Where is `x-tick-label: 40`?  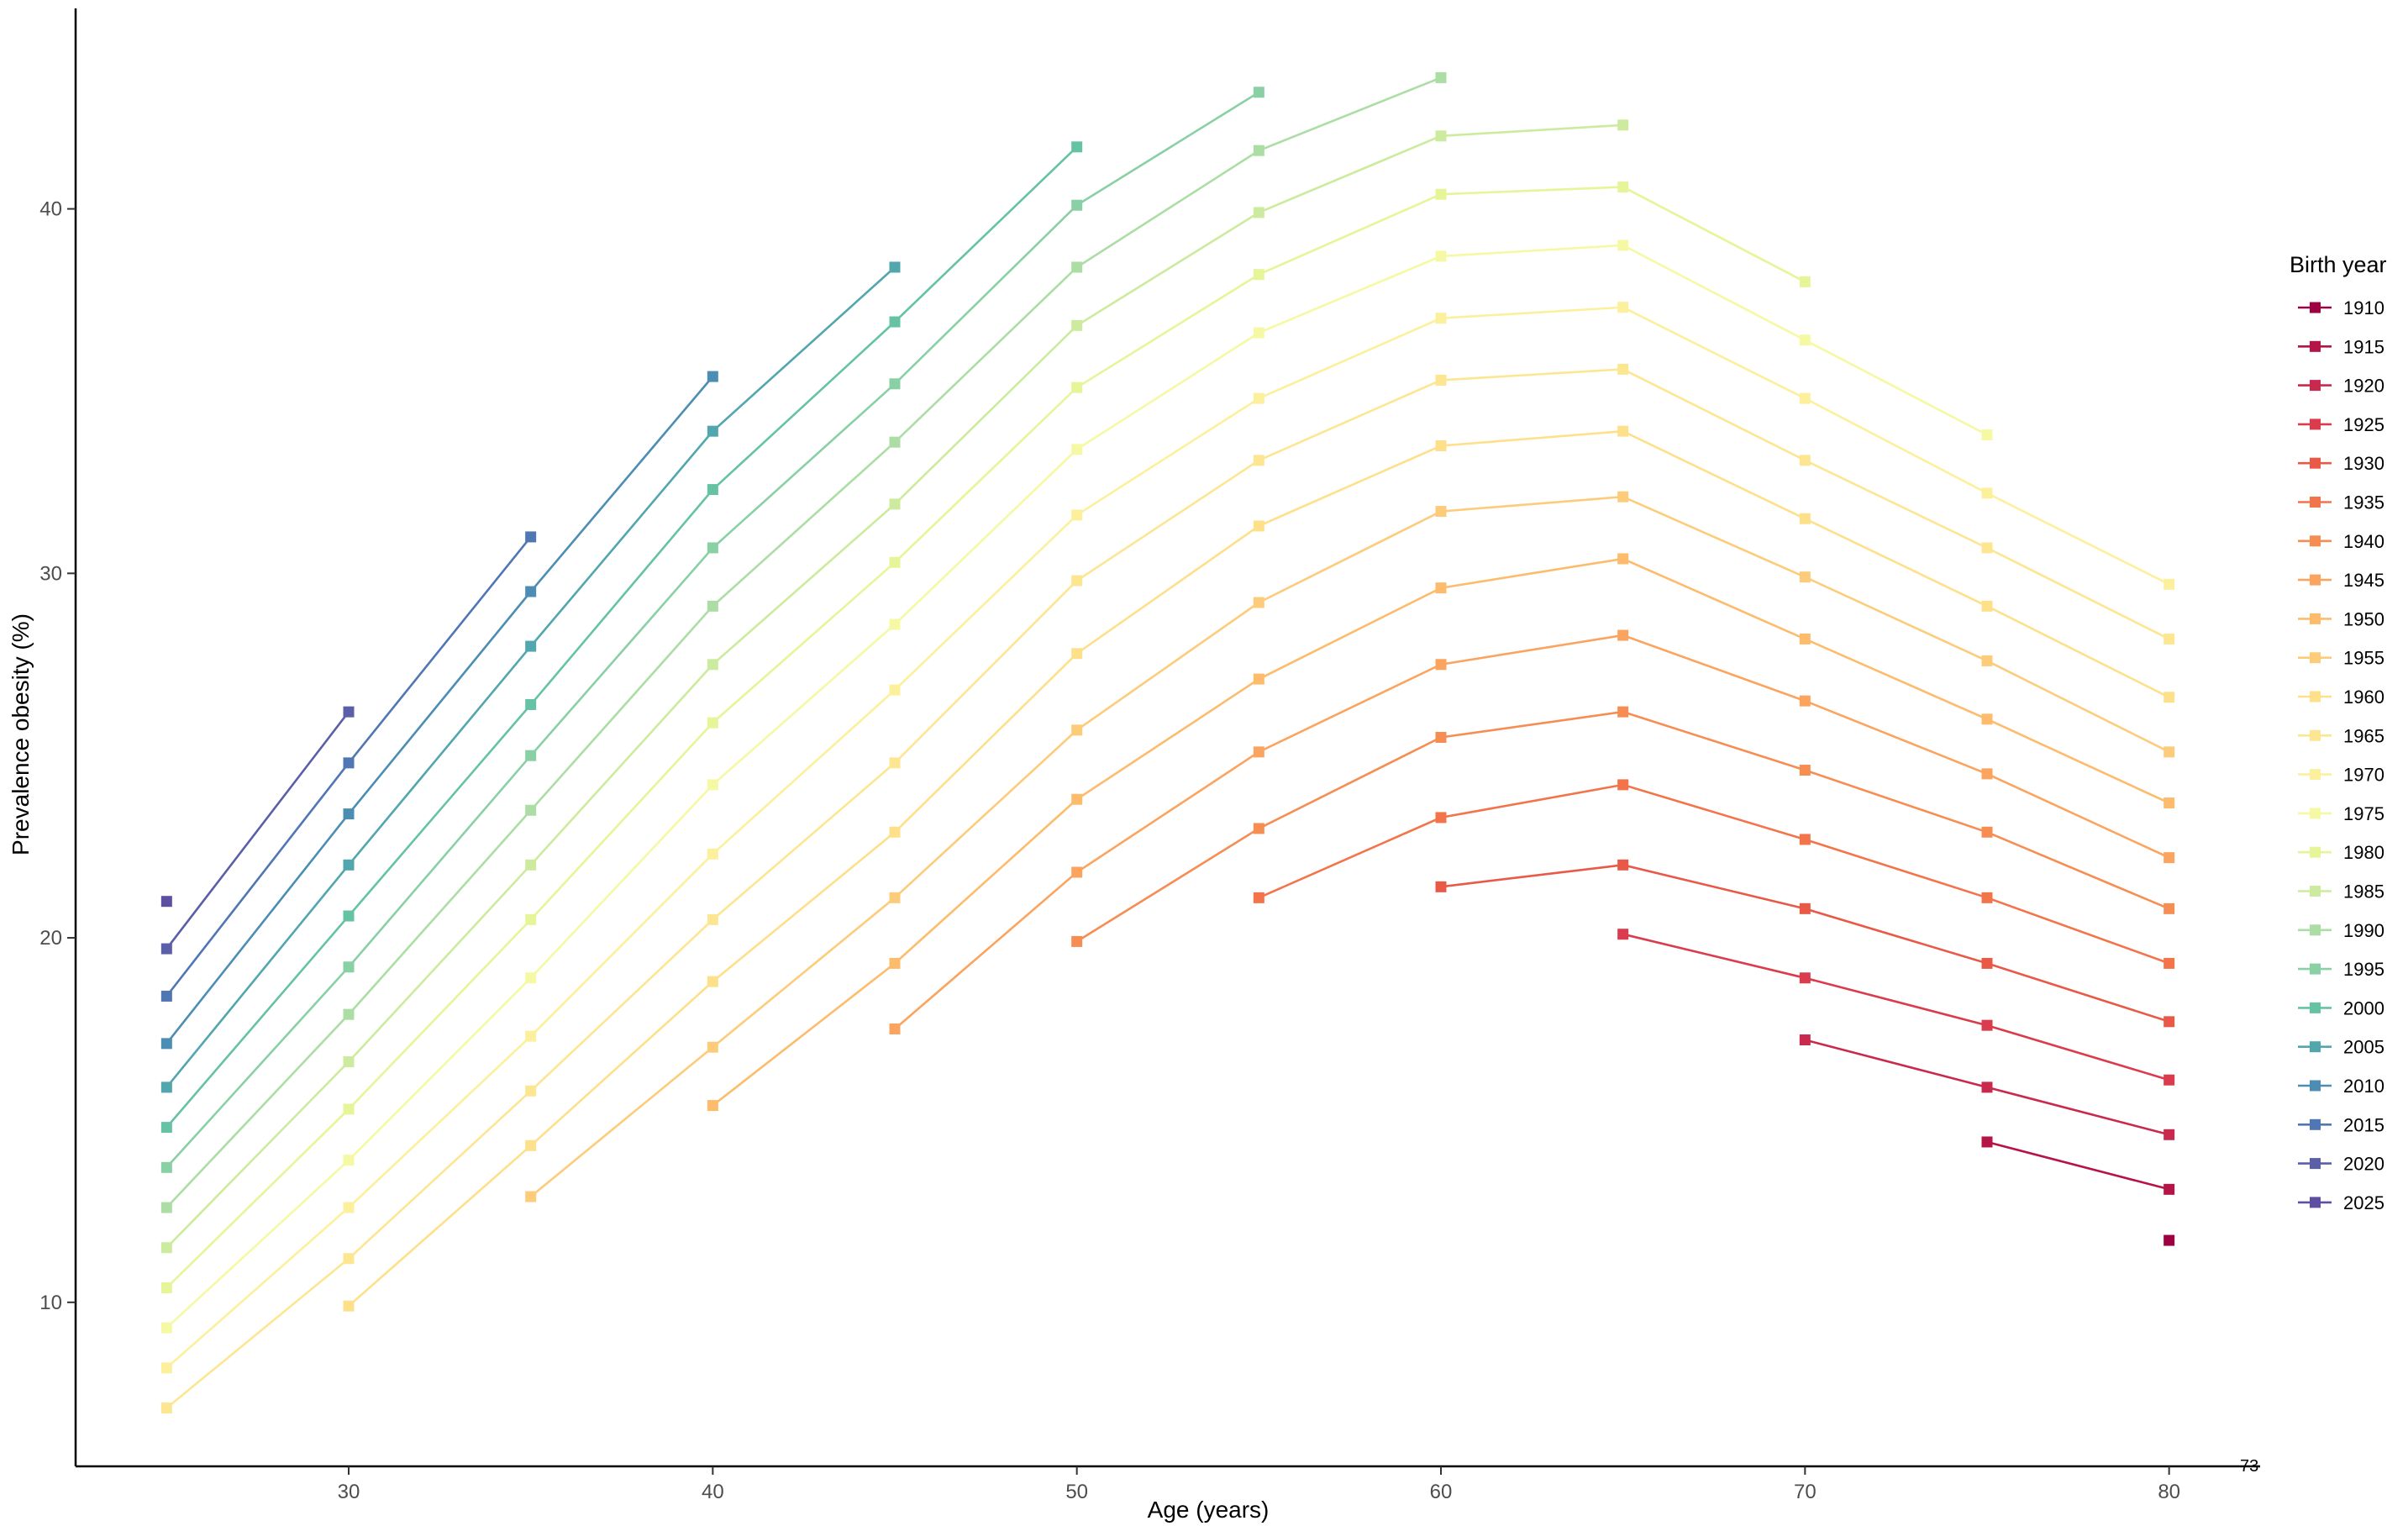
x-tick-label: 40 is located at coordinates (713, 1492).